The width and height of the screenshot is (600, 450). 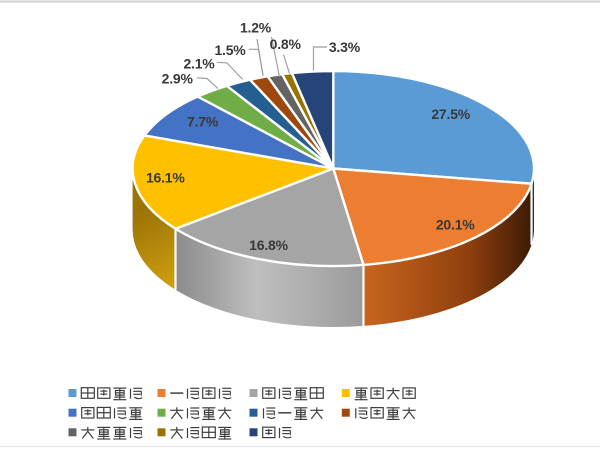 What do you see at coordinates (178, 78) in the screenshot?
I see `svg-text: 2.9%` at bounding box center [178, 78].